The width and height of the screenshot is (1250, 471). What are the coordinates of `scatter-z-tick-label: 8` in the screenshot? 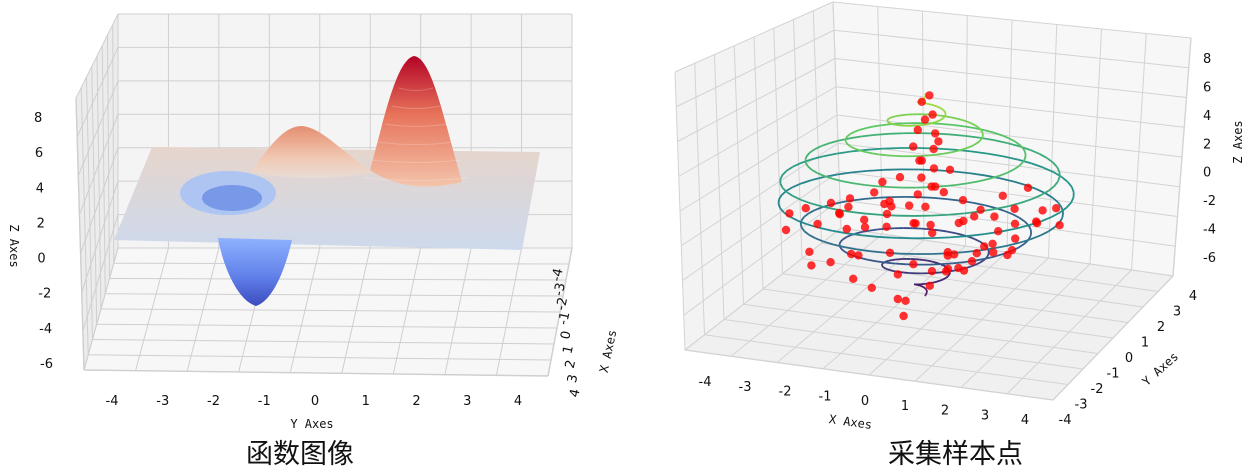 It's located at (1207, 59).